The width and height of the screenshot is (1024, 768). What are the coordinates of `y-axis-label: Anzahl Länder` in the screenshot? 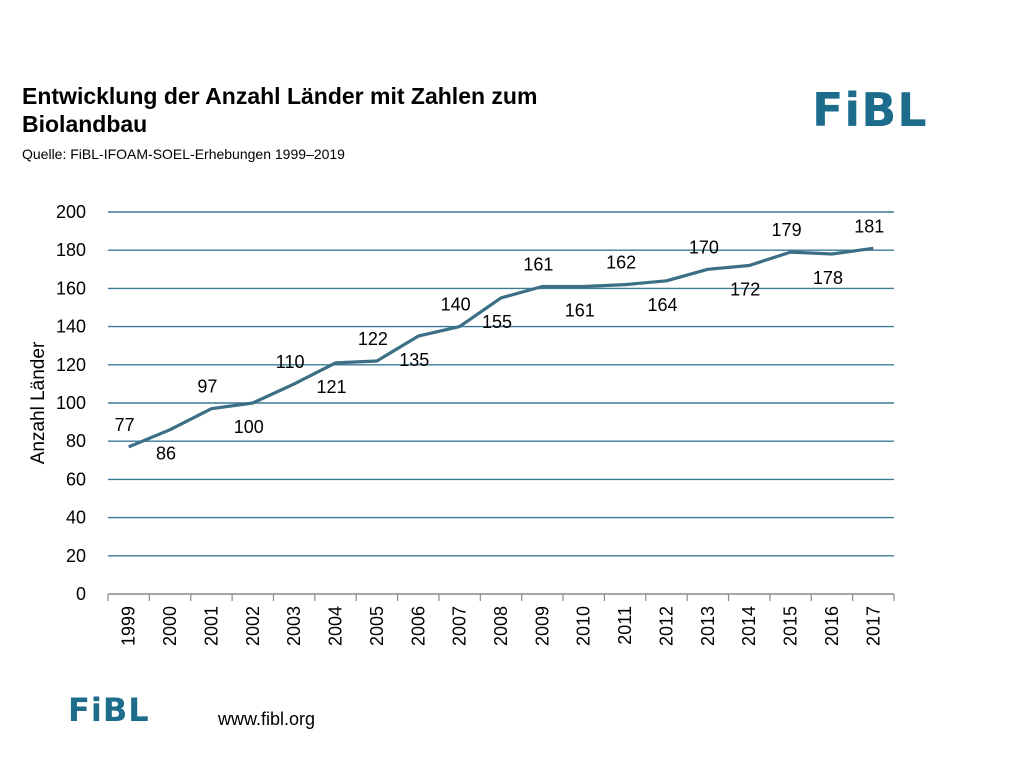 It's located at (38, 402).